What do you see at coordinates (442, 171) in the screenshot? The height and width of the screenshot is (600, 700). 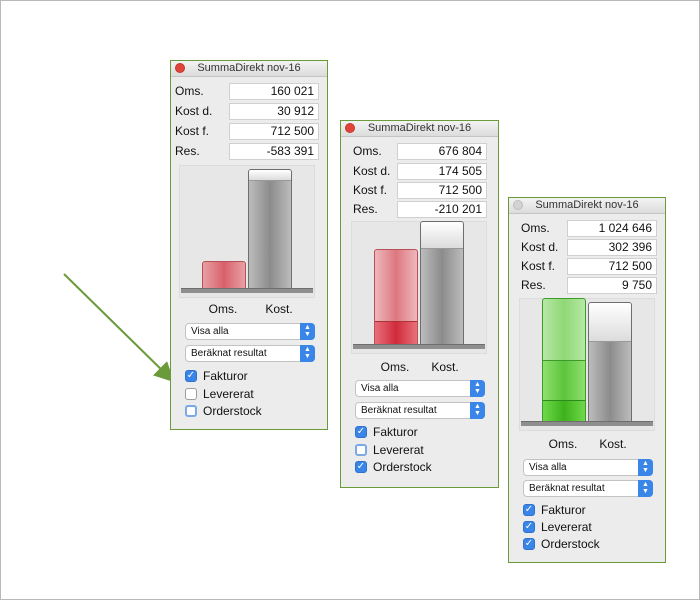 I see `kost-d-value: 174 505` at bounding box center [442, 171].